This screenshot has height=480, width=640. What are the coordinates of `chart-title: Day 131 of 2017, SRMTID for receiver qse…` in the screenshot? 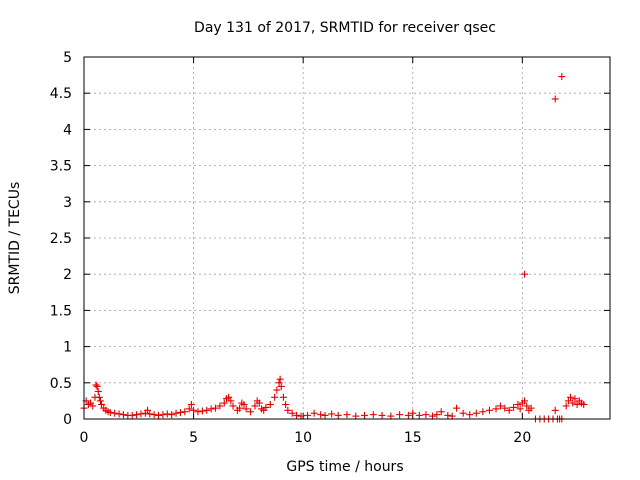 It's located at (345, 28).